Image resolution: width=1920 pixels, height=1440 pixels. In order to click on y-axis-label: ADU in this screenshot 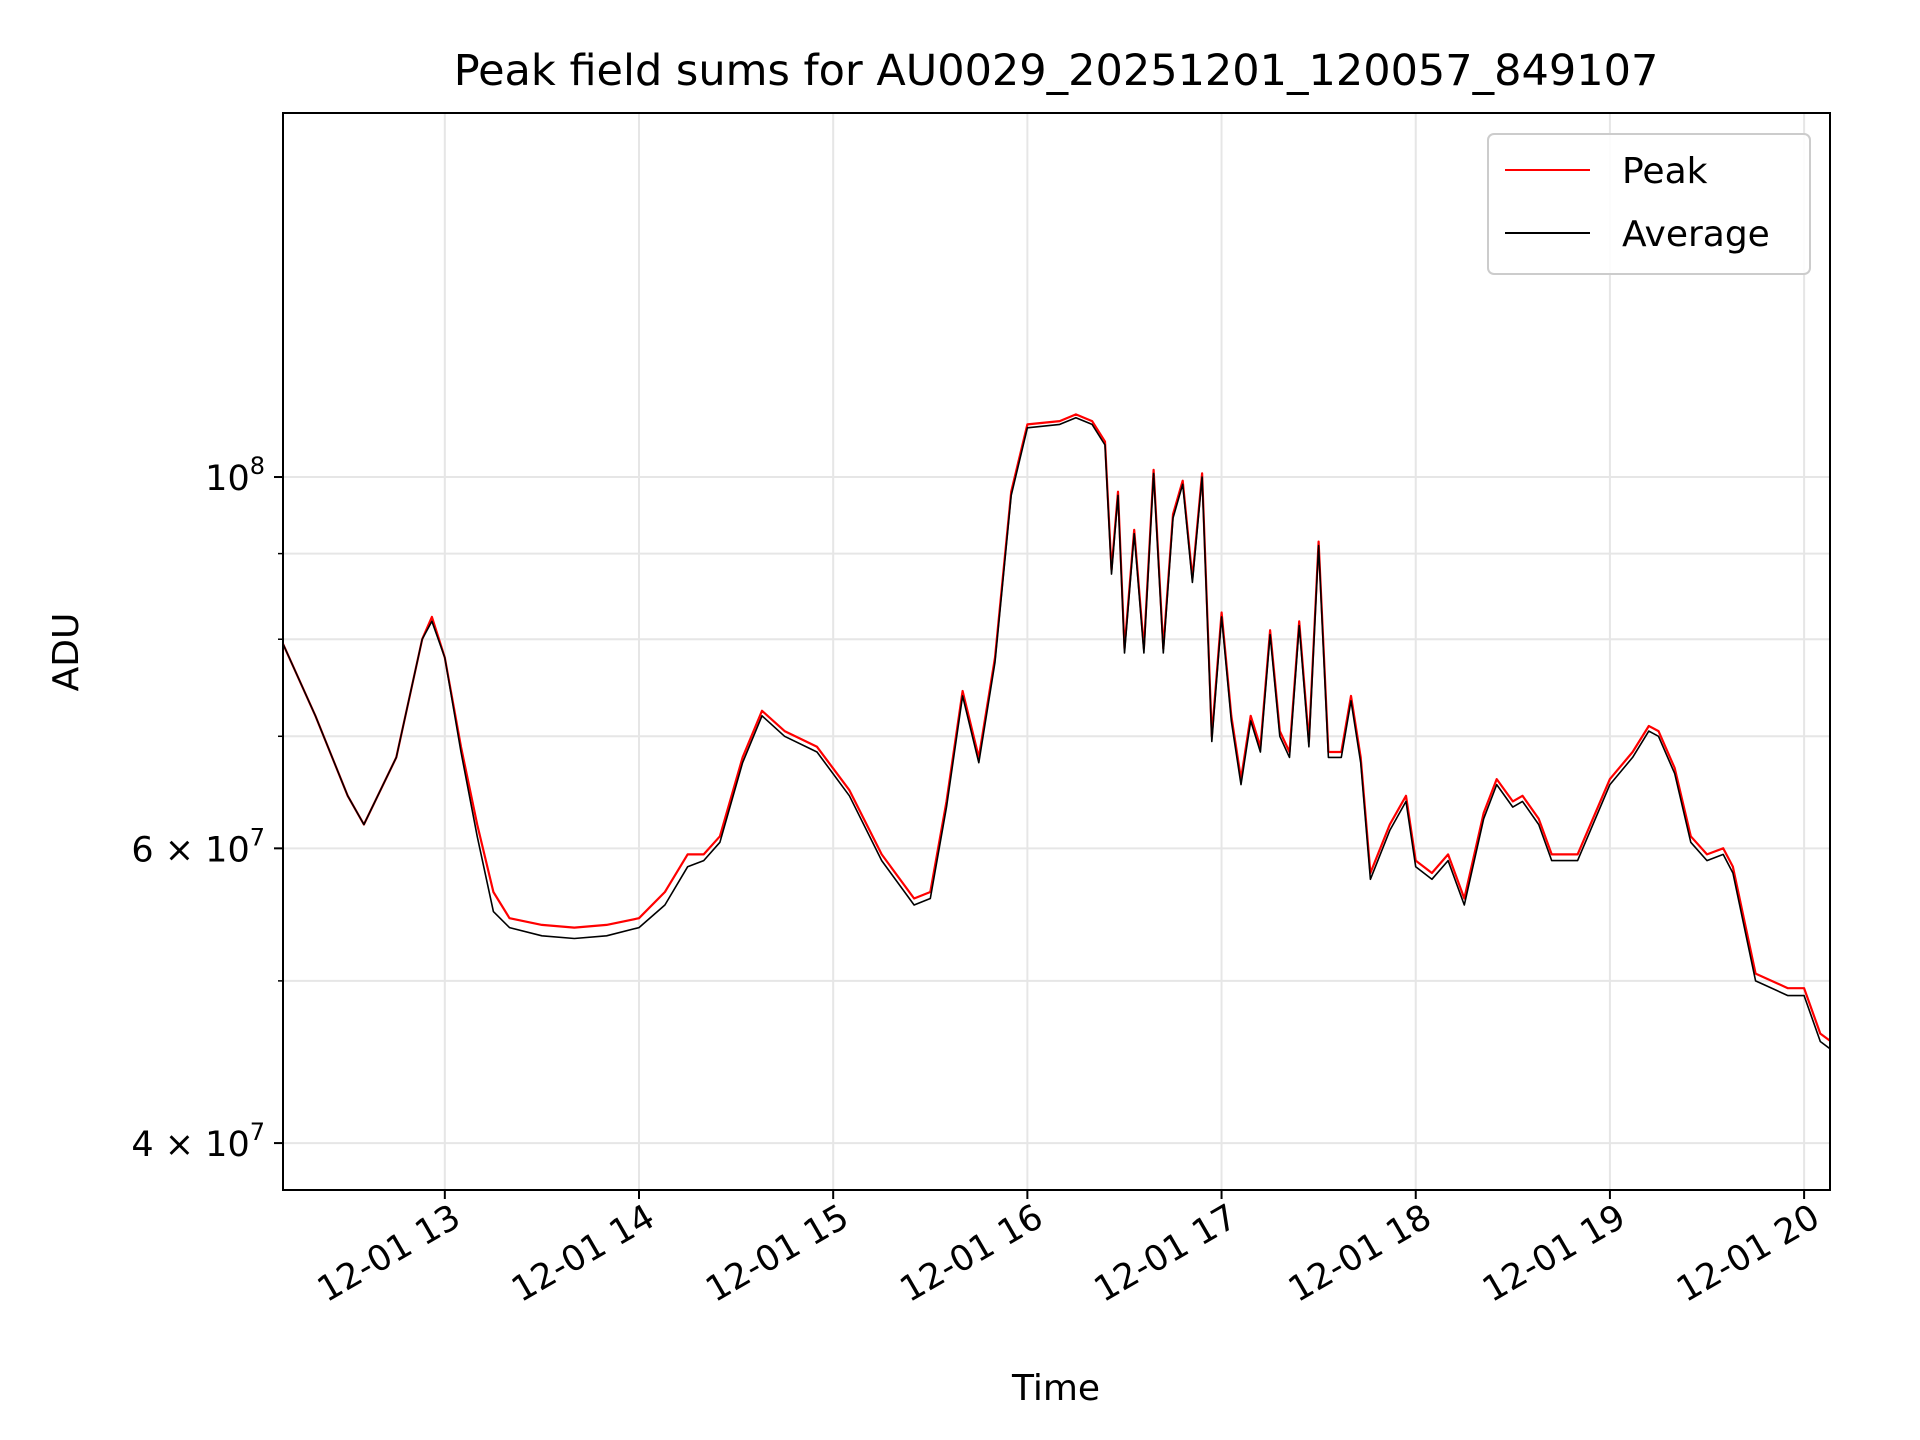, I will do `click(66, 652)`.